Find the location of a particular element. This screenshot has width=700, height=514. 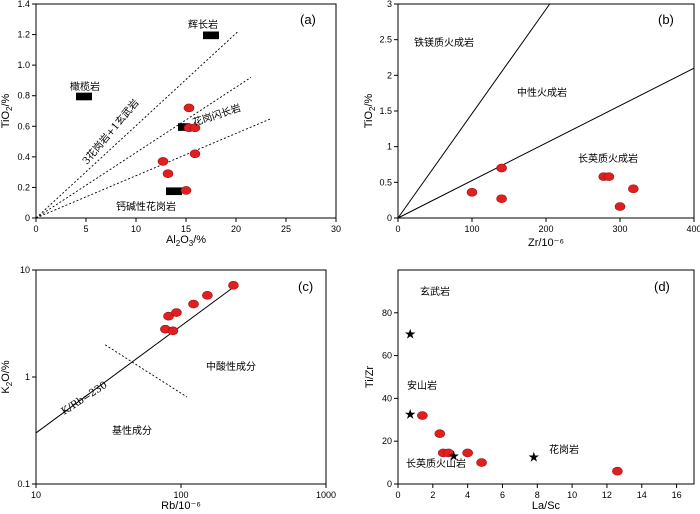

panel-a-note-calcalkaline: 钙碱性花岗岩 is located at coordinates (146, 206).